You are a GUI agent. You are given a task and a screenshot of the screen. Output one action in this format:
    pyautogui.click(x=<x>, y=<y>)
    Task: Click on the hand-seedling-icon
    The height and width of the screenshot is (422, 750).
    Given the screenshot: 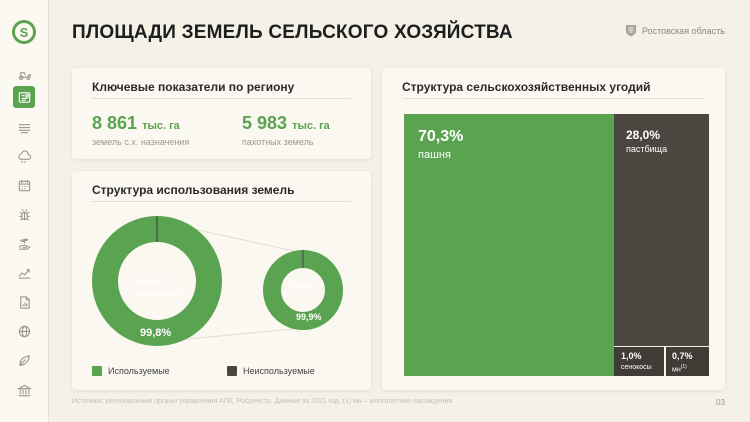 What is the action you would take?
    pyautogui.click(x=24, y=243)
    